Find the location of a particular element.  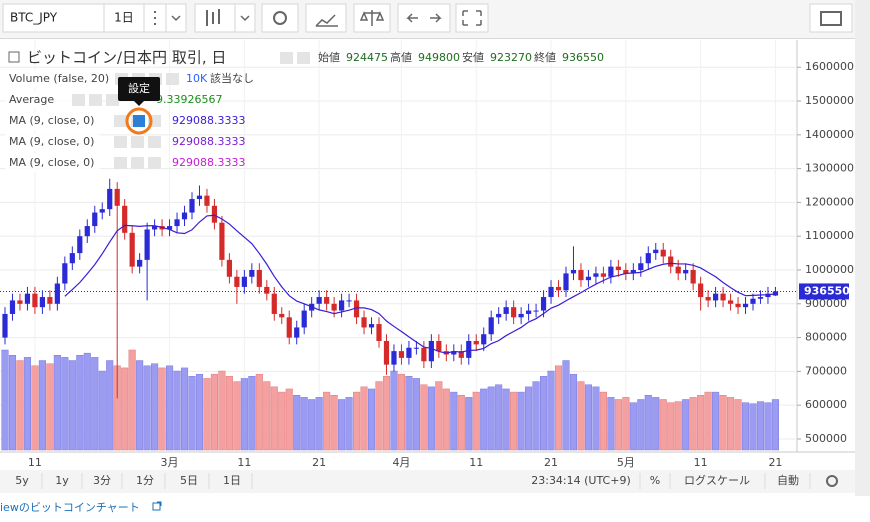

highlight-ring is located at coordinates (139, 121).